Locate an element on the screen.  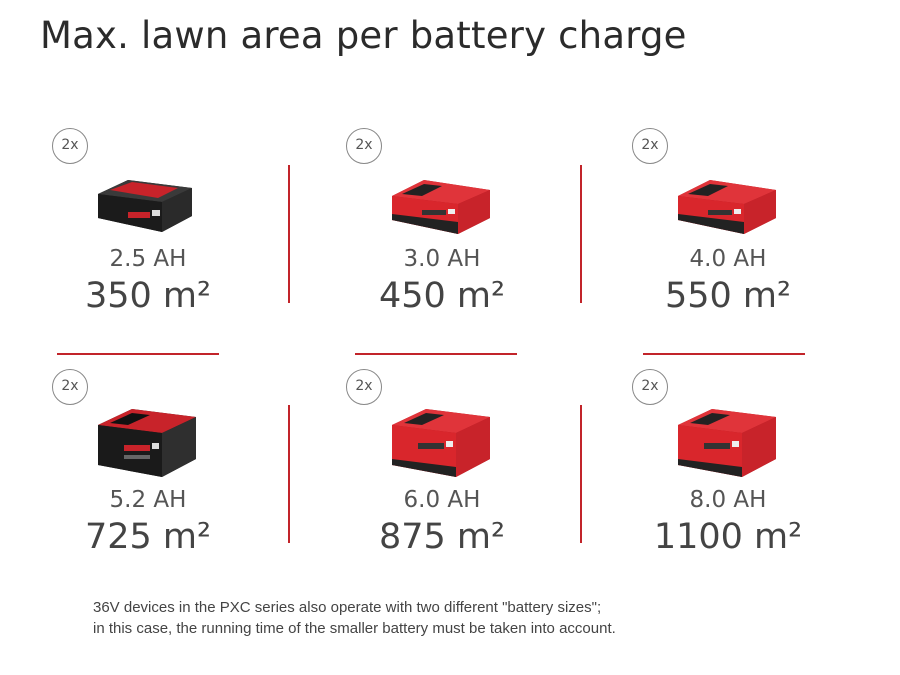
battery-card-4-0ah: 2x 4.0 AH 550 m² is located at coordinates (732, 243).